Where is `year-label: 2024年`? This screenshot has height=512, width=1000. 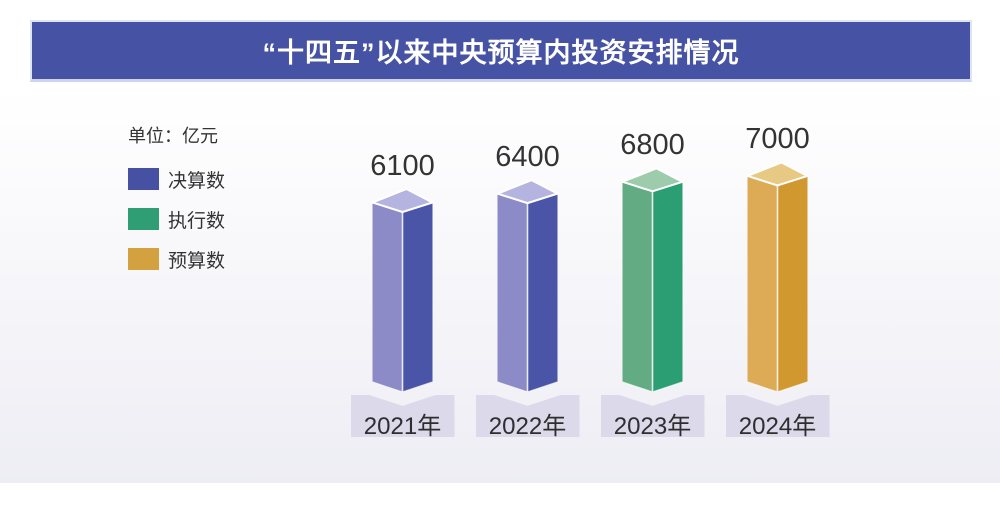 year-label: 2024年 is located at coordinates (777, 426).